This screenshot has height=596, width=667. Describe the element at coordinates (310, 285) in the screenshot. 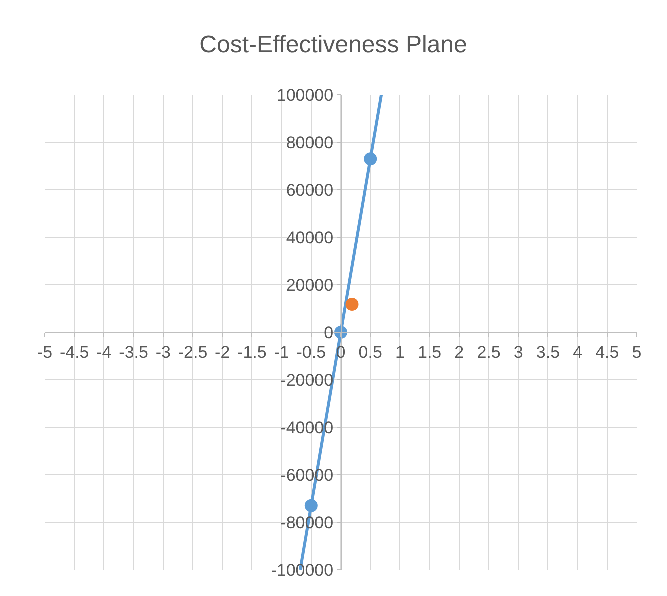

I see `y-tick-label: 20000` at that location.